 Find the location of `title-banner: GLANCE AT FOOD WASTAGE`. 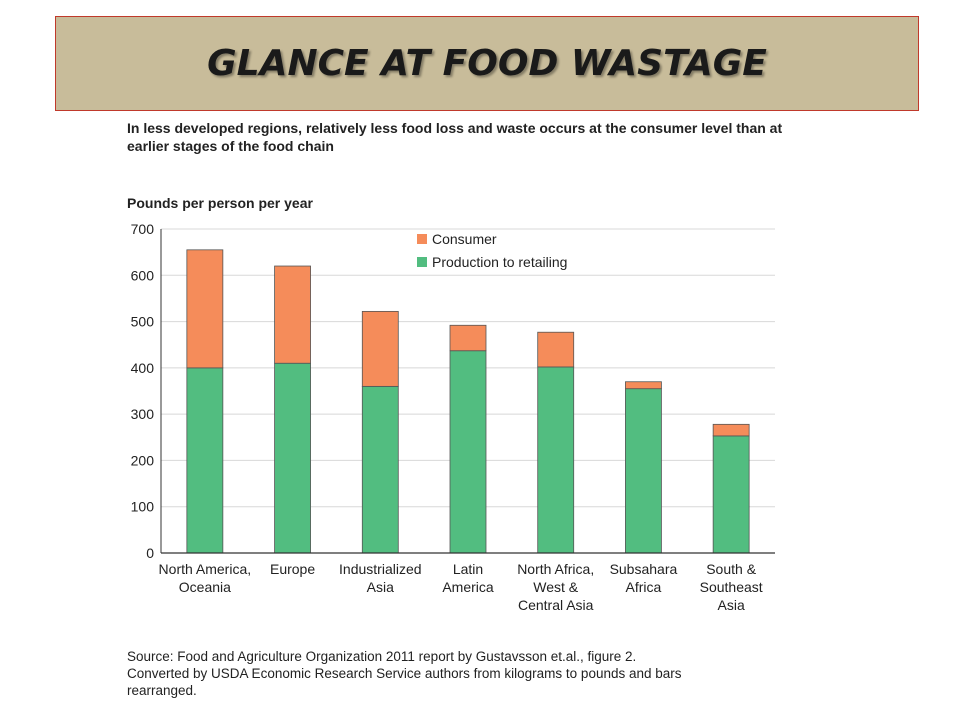

title-banner: GLANCE AT FOOD WASTAGE is located at coordinates (487, 63).